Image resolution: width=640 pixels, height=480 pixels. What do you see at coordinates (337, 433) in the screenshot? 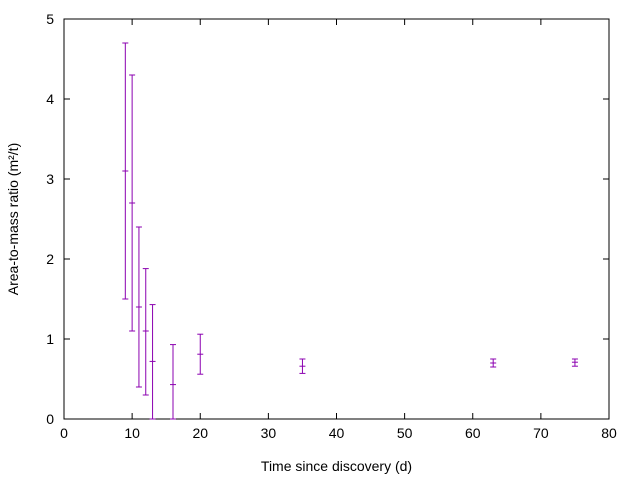
I see `x-tick-label: 40` at bounding box center [337, 433].